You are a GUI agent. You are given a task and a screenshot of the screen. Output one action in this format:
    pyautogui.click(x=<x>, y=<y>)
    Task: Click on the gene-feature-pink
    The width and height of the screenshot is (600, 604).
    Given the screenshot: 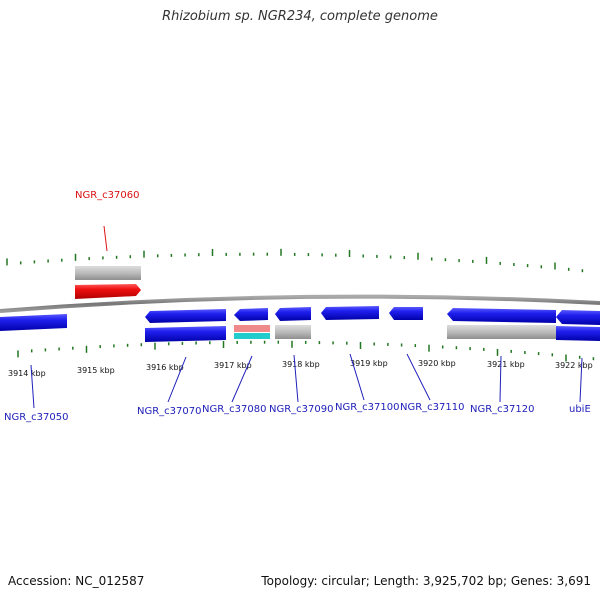 What is the action you would take?
    pyautogui.click(x=252, y=328)
    